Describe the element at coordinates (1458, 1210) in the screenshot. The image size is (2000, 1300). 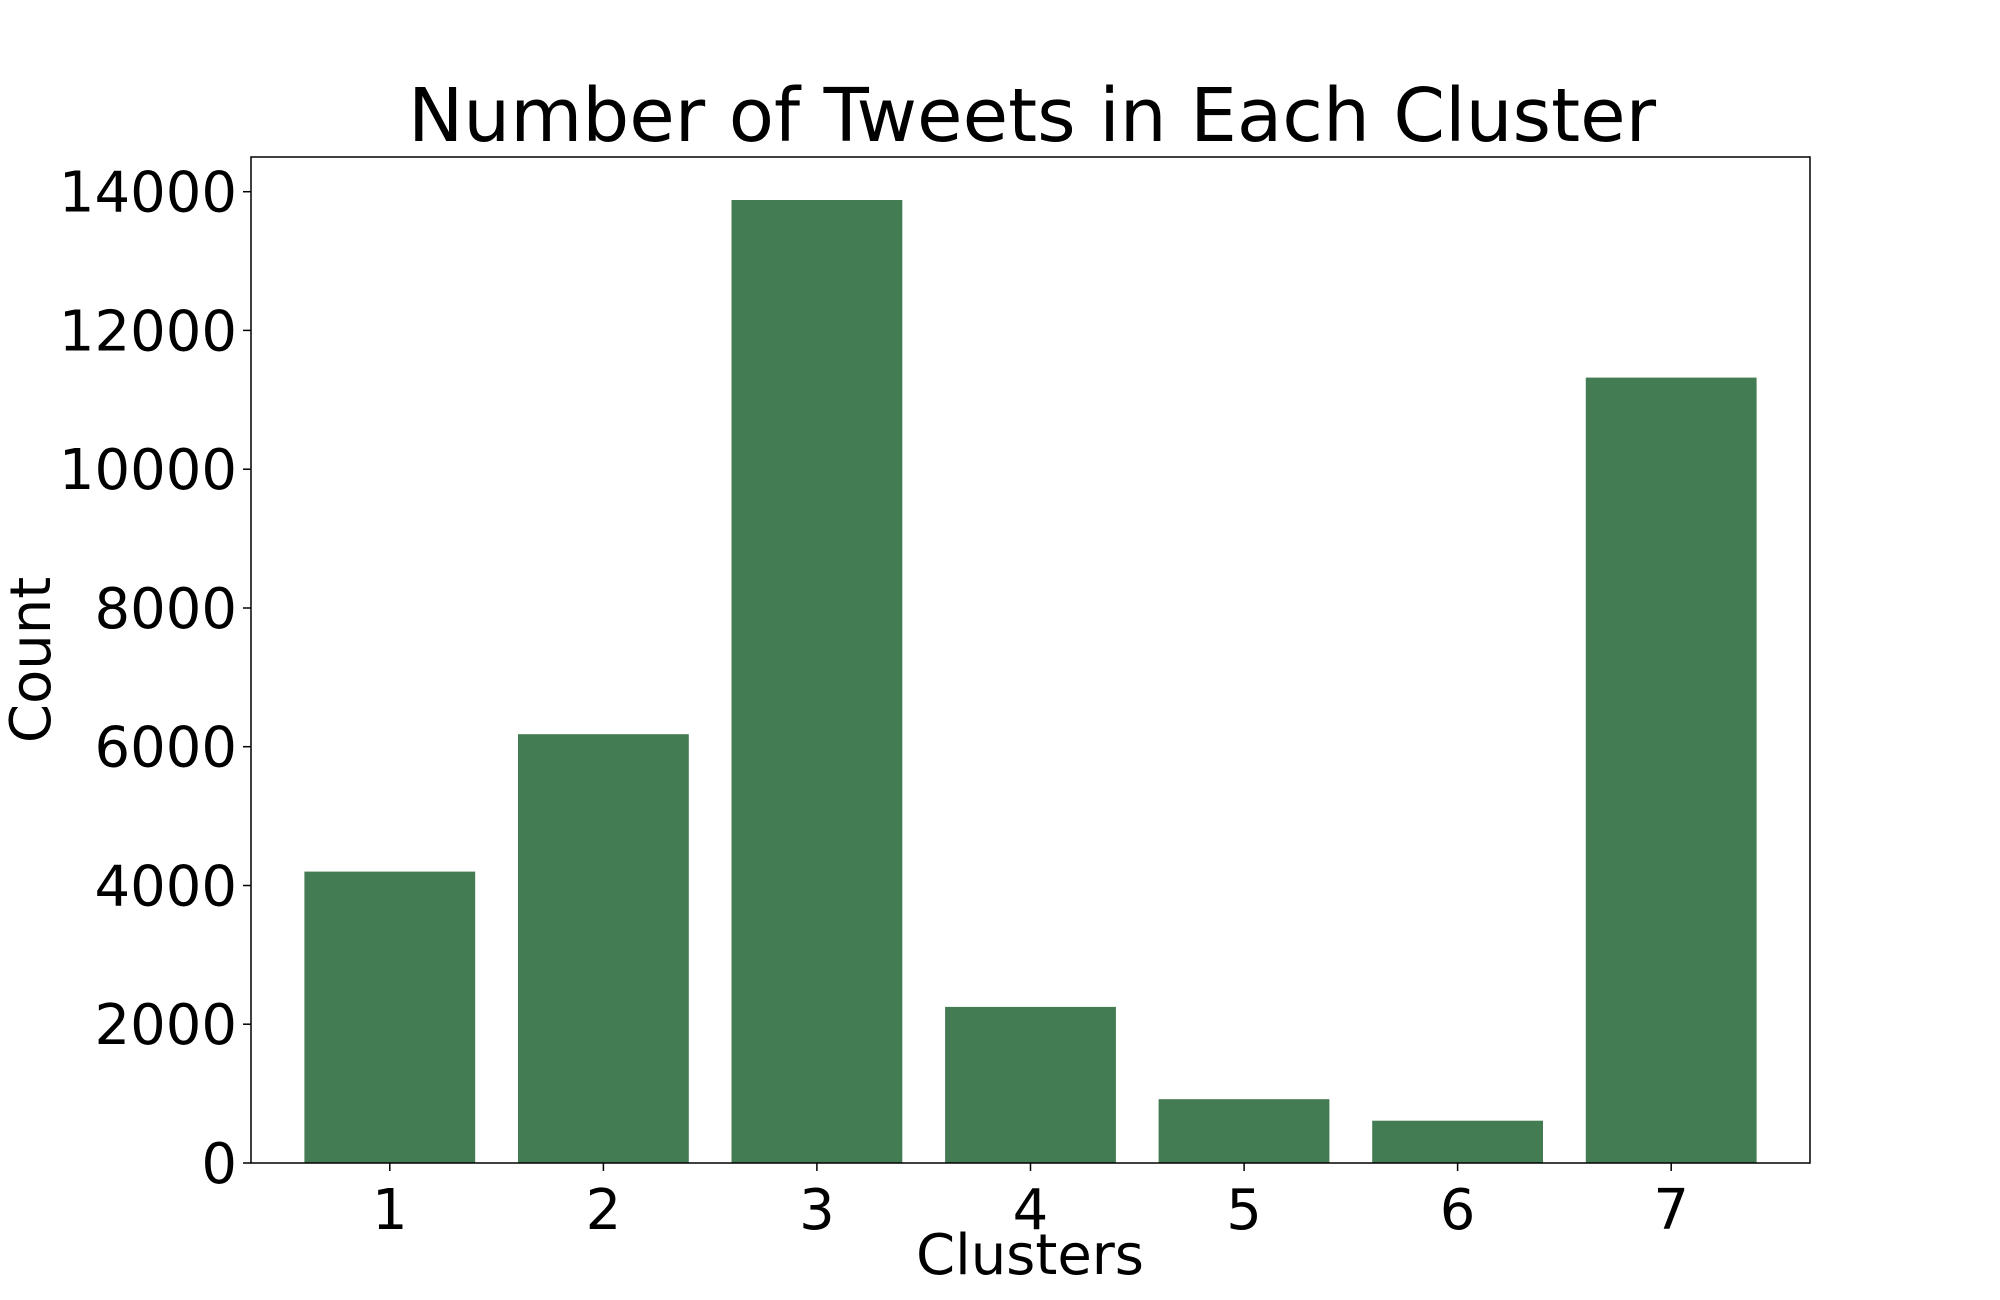
I see `x-tick-label: 6` at that location.